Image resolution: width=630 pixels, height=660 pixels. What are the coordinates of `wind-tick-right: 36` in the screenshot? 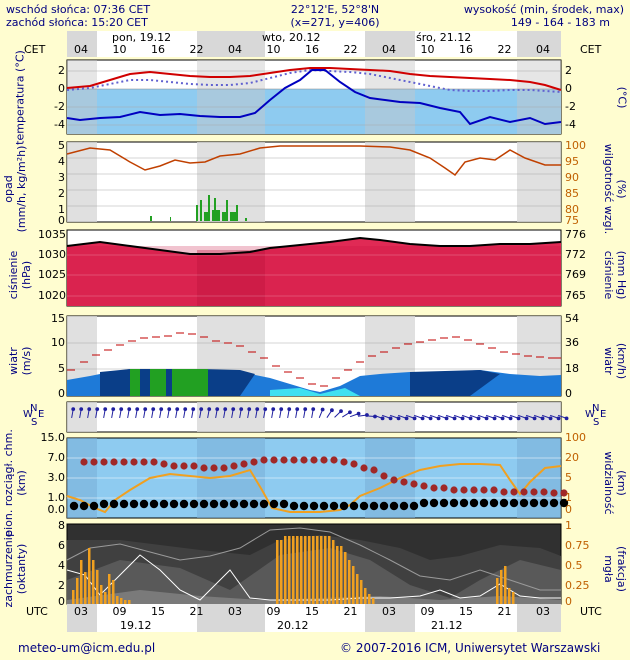 It's located at (572, 342).